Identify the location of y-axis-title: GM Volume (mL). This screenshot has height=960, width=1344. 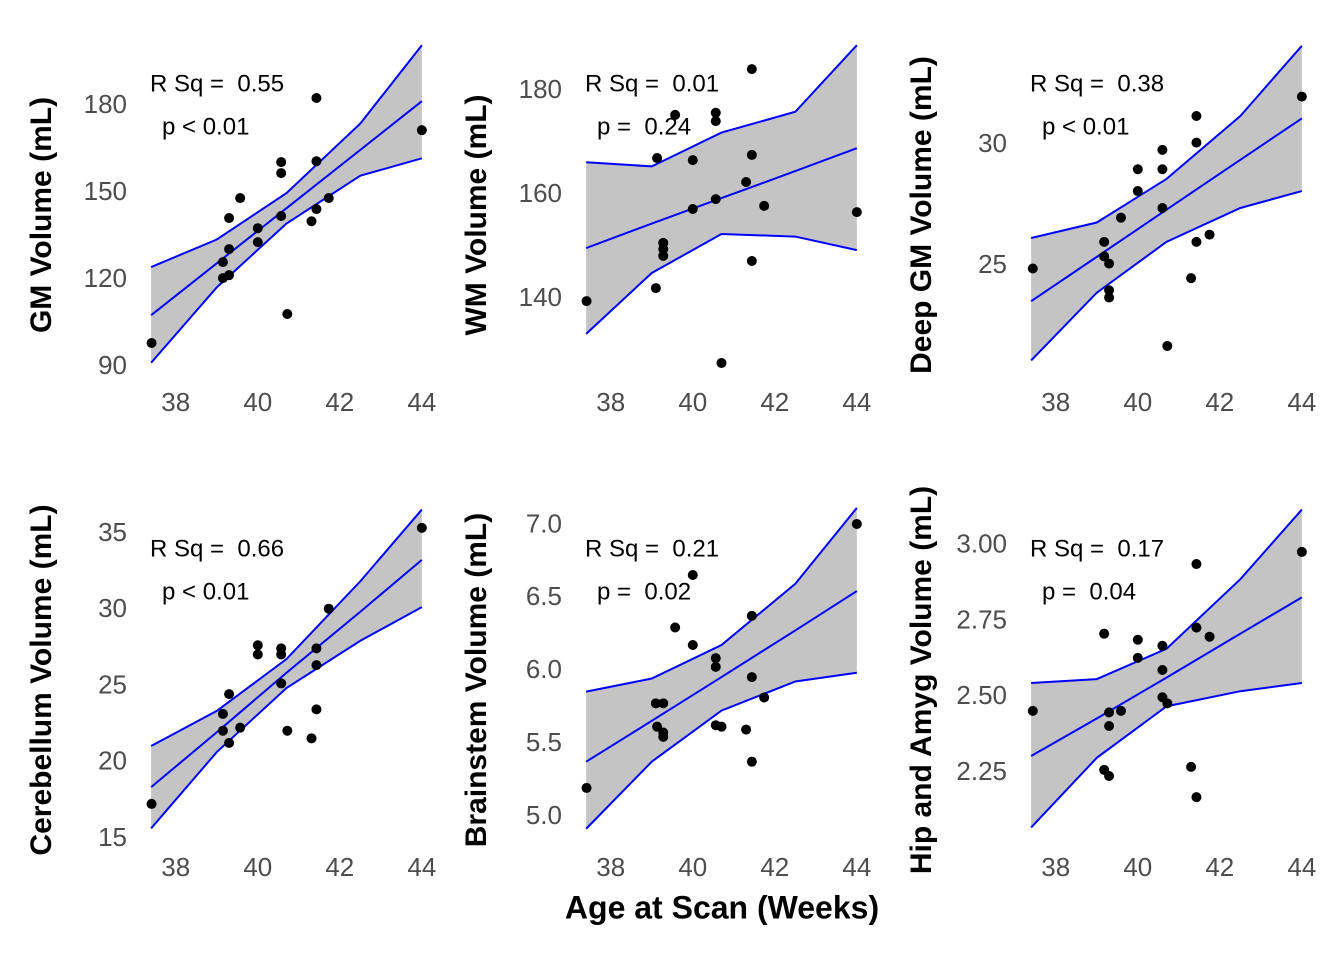
(41, 215).